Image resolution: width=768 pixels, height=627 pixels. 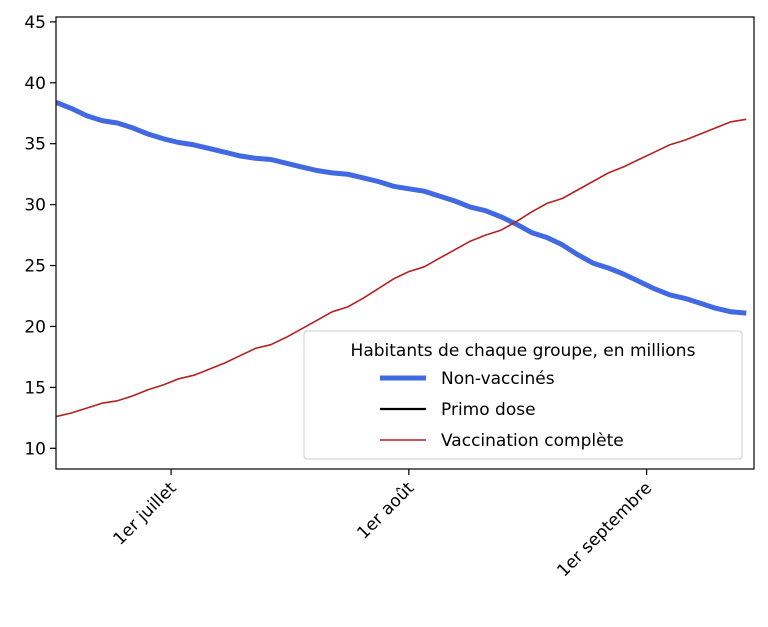 What do you see at coordinates (35, 145) in the screenshot?
I see `y-tick-label: 35` at bounding box center [35, 145].